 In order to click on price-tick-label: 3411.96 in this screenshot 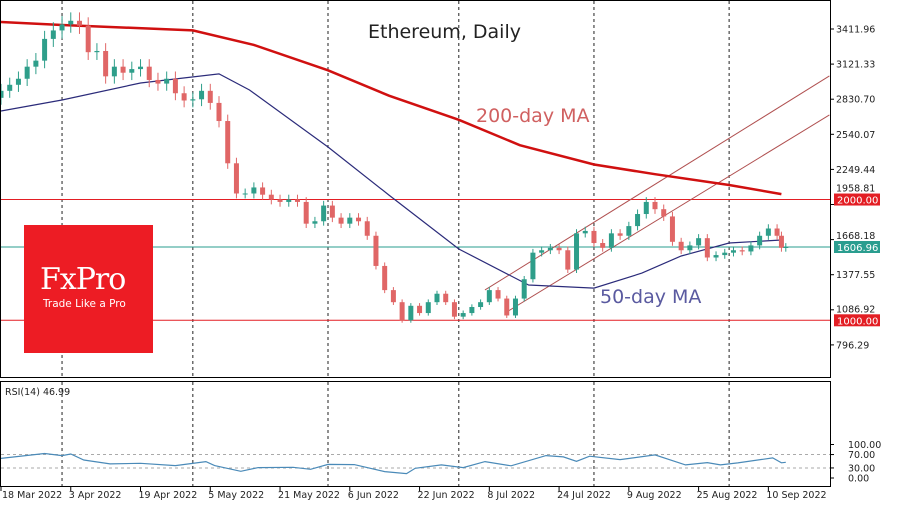, I will do `click(855, 30)`.